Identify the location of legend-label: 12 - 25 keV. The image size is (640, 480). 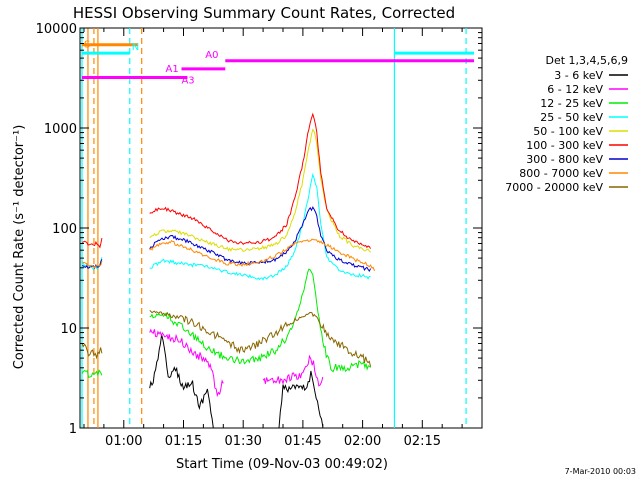
(571, 103).